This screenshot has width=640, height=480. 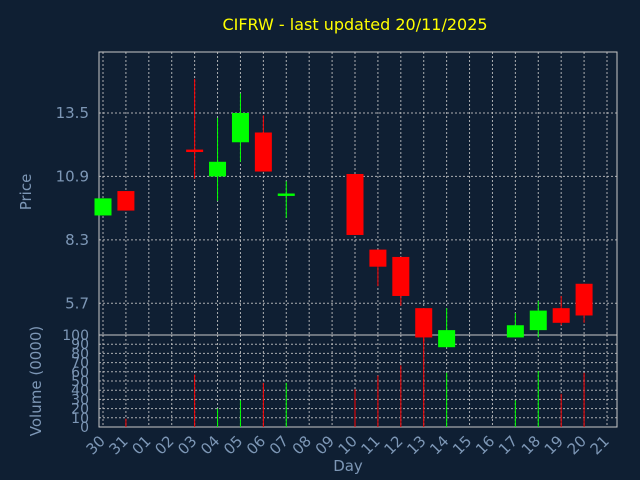 What do you see at coordinates (80, 419) in the screenshot?
I see `volume-tick-label: 10` at bounding box center [80, 419].